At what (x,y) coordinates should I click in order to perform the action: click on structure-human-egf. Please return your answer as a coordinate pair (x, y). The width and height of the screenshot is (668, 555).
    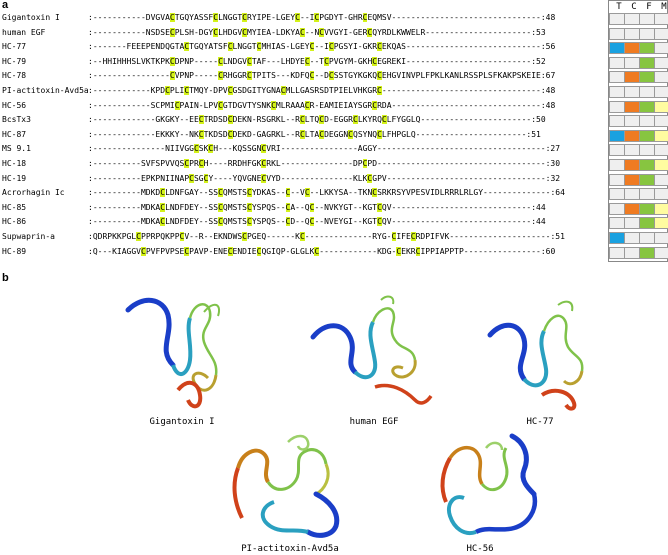
    Looking at the image, I should click on (371, 350).